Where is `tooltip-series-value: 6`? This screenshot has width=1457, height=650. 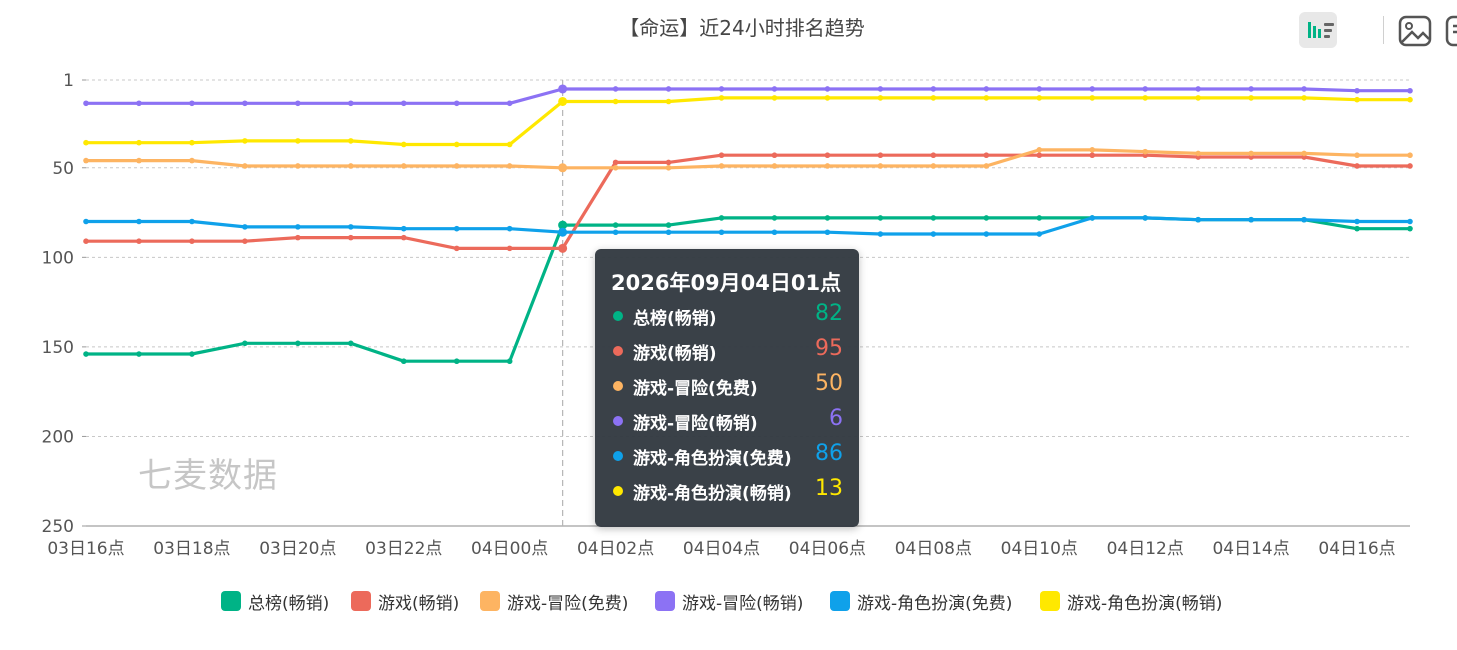 tooltip-series-value: 6 is located at coordinates (836, 418).